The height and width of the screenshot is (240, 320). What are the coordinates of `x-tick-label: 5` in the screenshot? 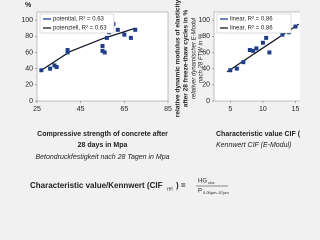 It's located at (230, 109).